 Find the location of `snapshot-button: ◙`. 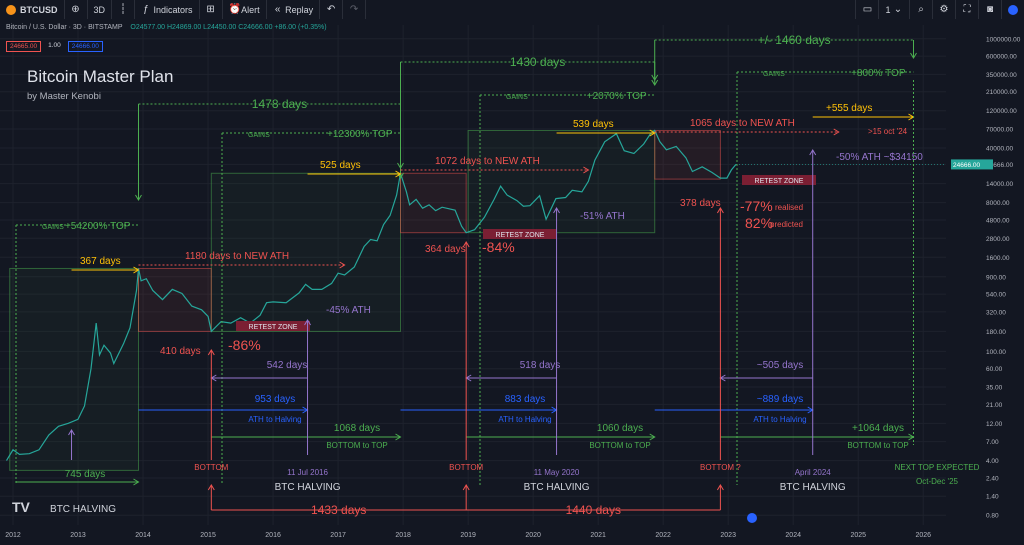

snapshot-button: ◙ is located at coordinates (989, 9).